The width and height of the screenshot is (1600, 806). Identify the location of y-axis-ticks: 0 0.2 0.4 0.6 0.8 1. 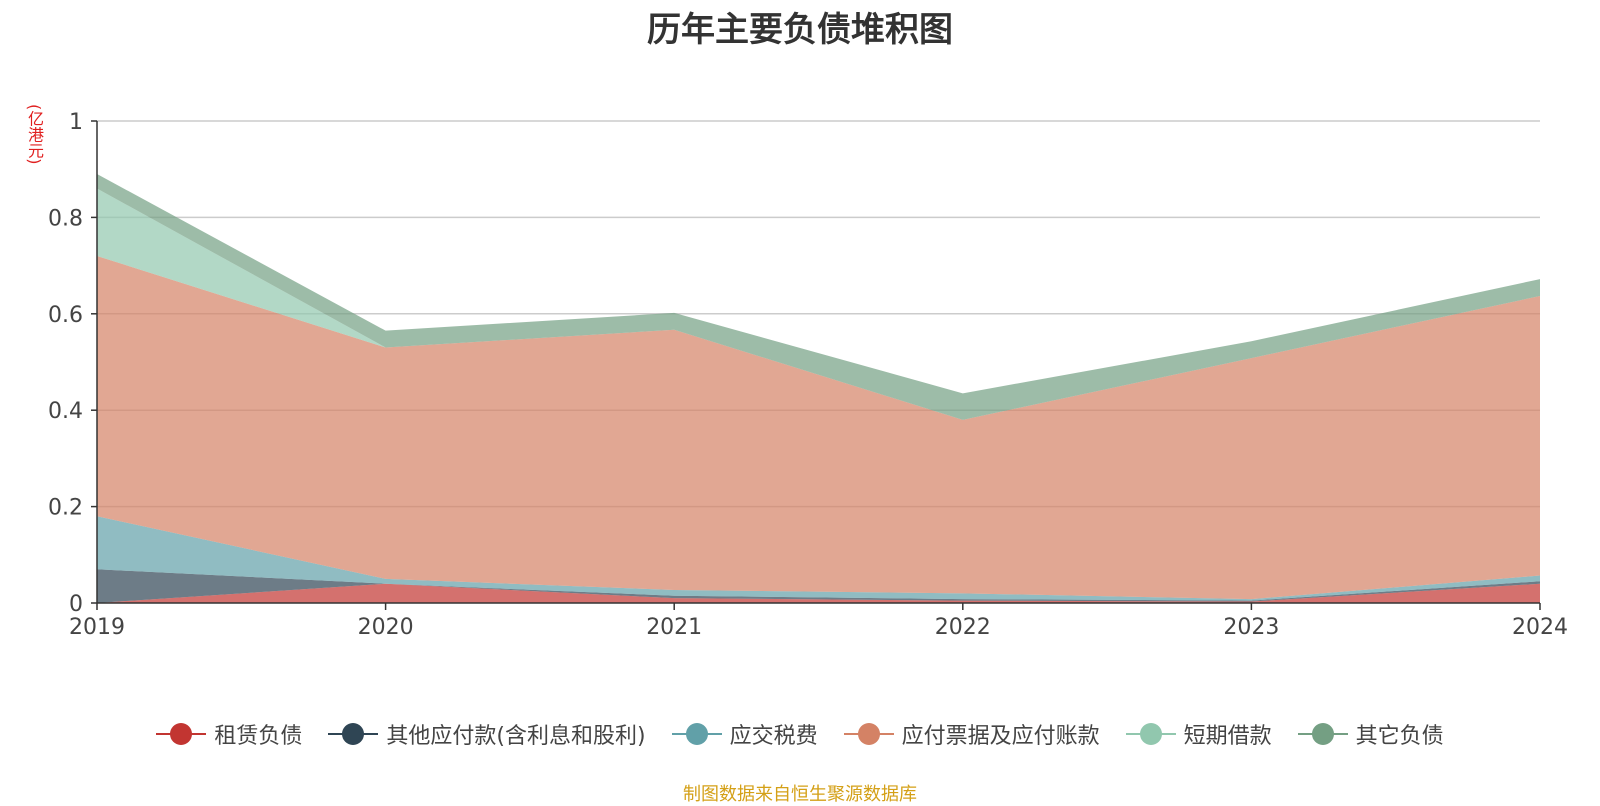
(72, 363).